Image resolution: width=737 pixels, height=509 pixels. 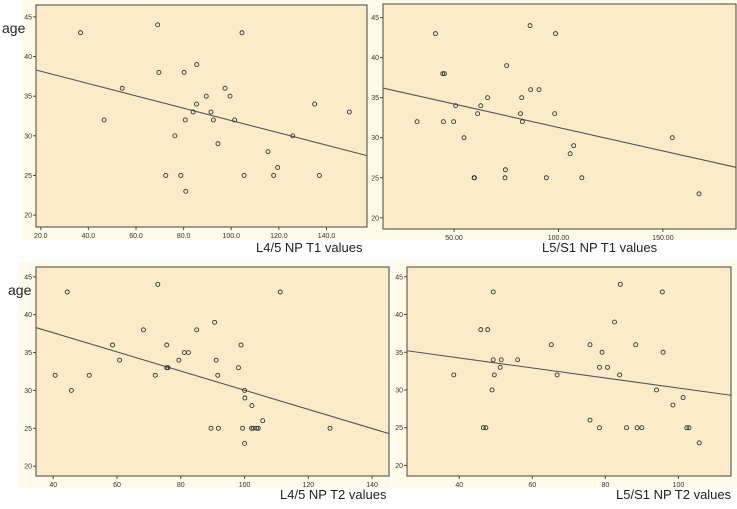 What do you see at coordinates (399, 428) in the screenshot?
I see `chart4-y-tick-label: 25` at bounding box center [399, 428].